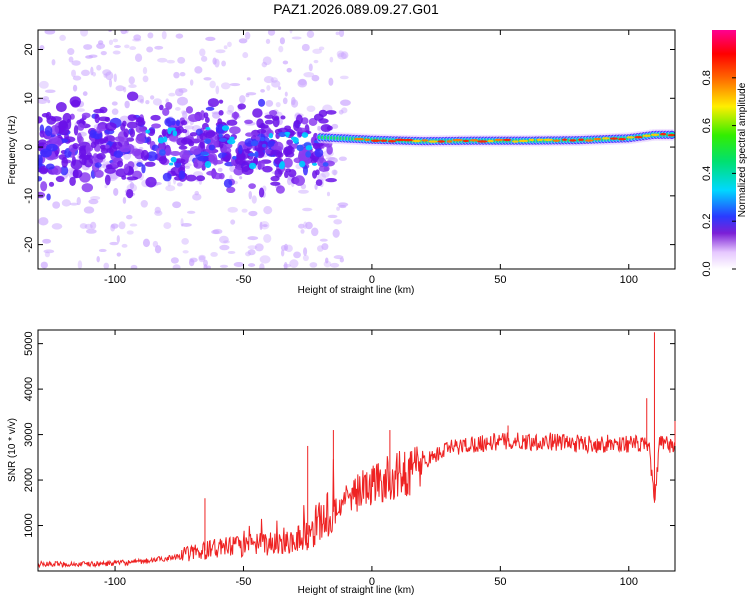 This screenshot has width=750, height=605. Describe the element at coordinates (29, 147) in the screenshot. I see `y-tick-label: 0` at that location.